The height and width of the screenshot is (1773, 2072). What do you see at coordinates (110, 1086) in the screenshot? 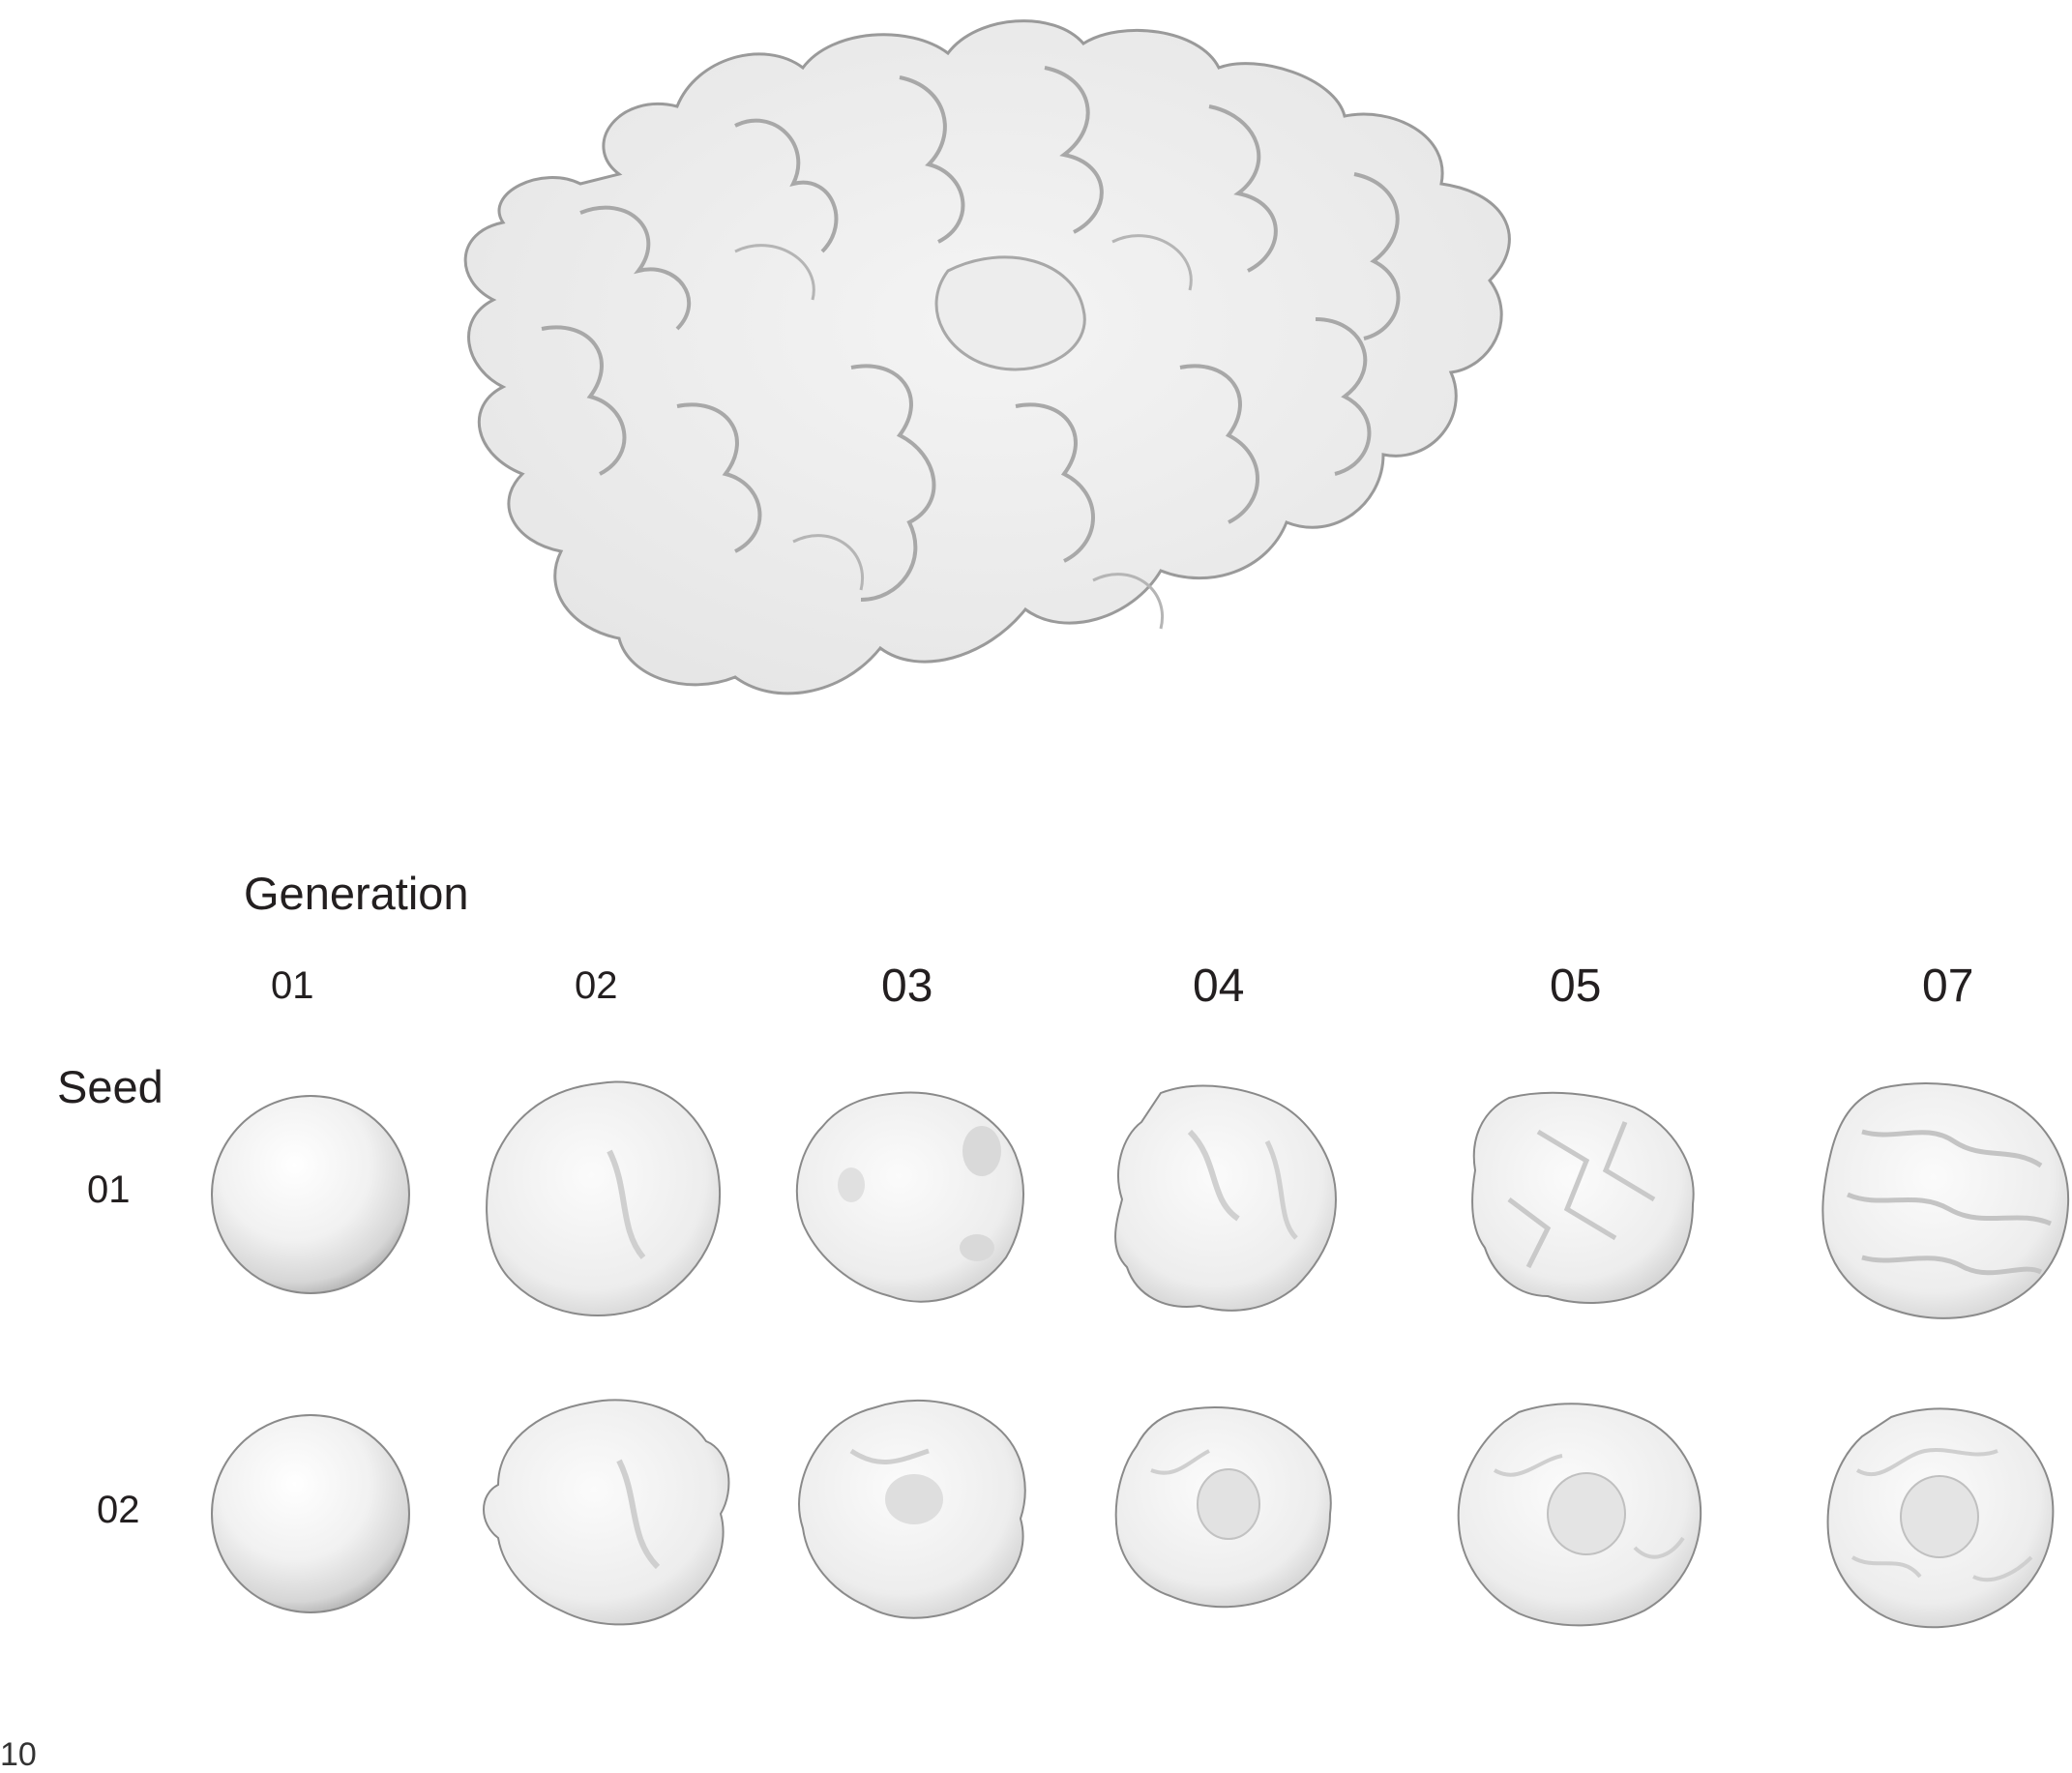
I see `seed-heading: Seed` at bounding box center [110, 1086].